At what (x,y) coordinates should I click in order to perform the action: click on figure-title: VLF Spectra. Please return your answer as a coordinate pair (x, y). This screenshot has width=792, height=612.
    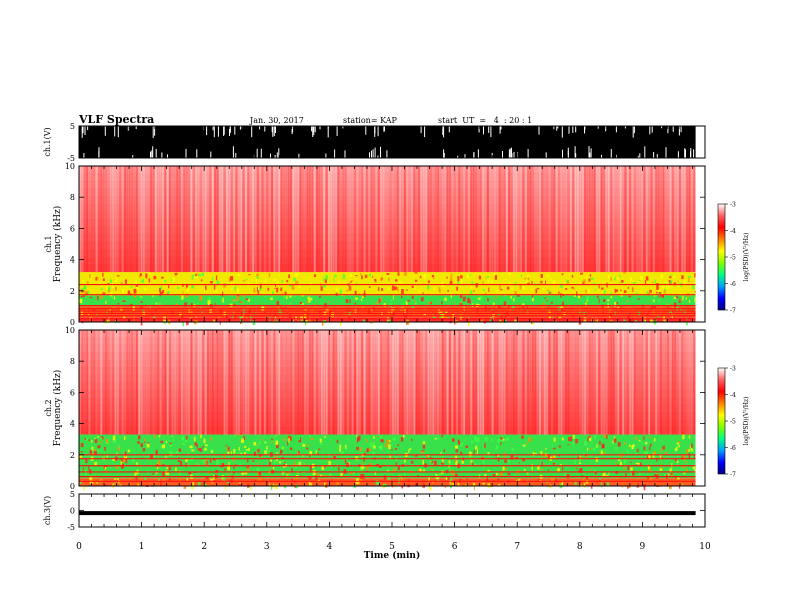
    Looking at the image, I should click on (117, 119).